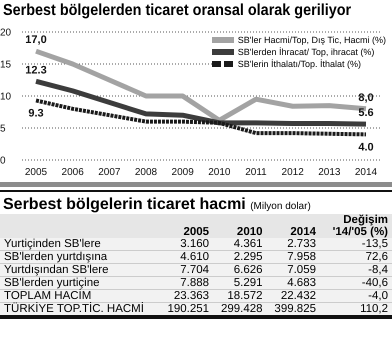 The width and height of the screenshot is (392, 346). I want to click on category-label: Değişim '14/'05 (%), so click(360, 226).